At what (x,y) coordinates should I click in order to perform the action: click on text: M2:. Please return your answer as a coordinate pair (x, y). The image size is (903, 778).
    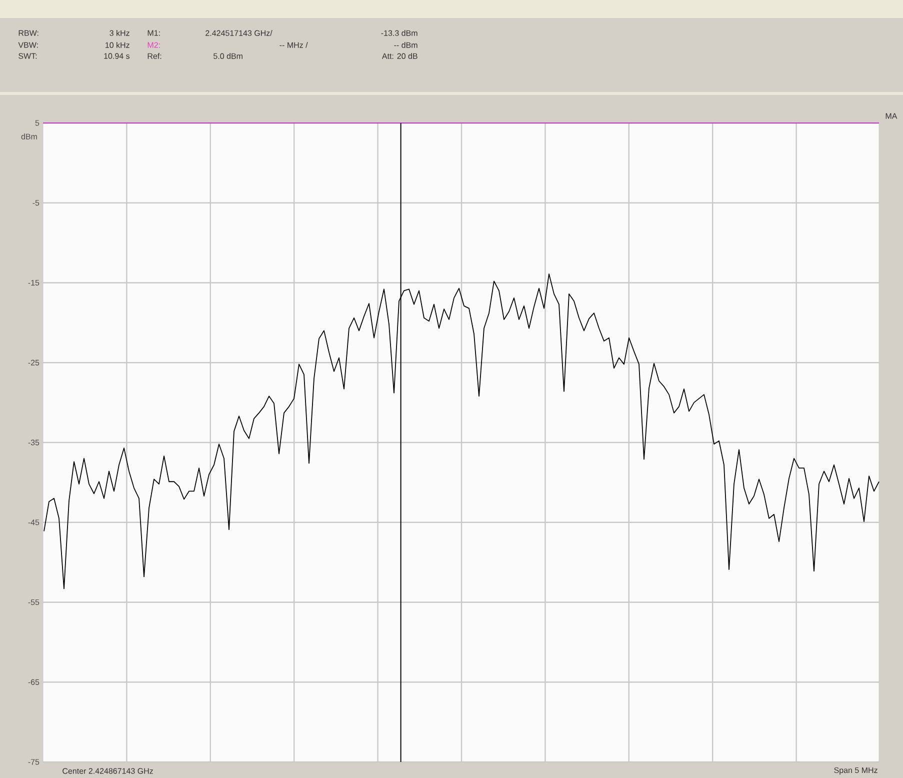
    Looking at the image, I should click on (154, 45).